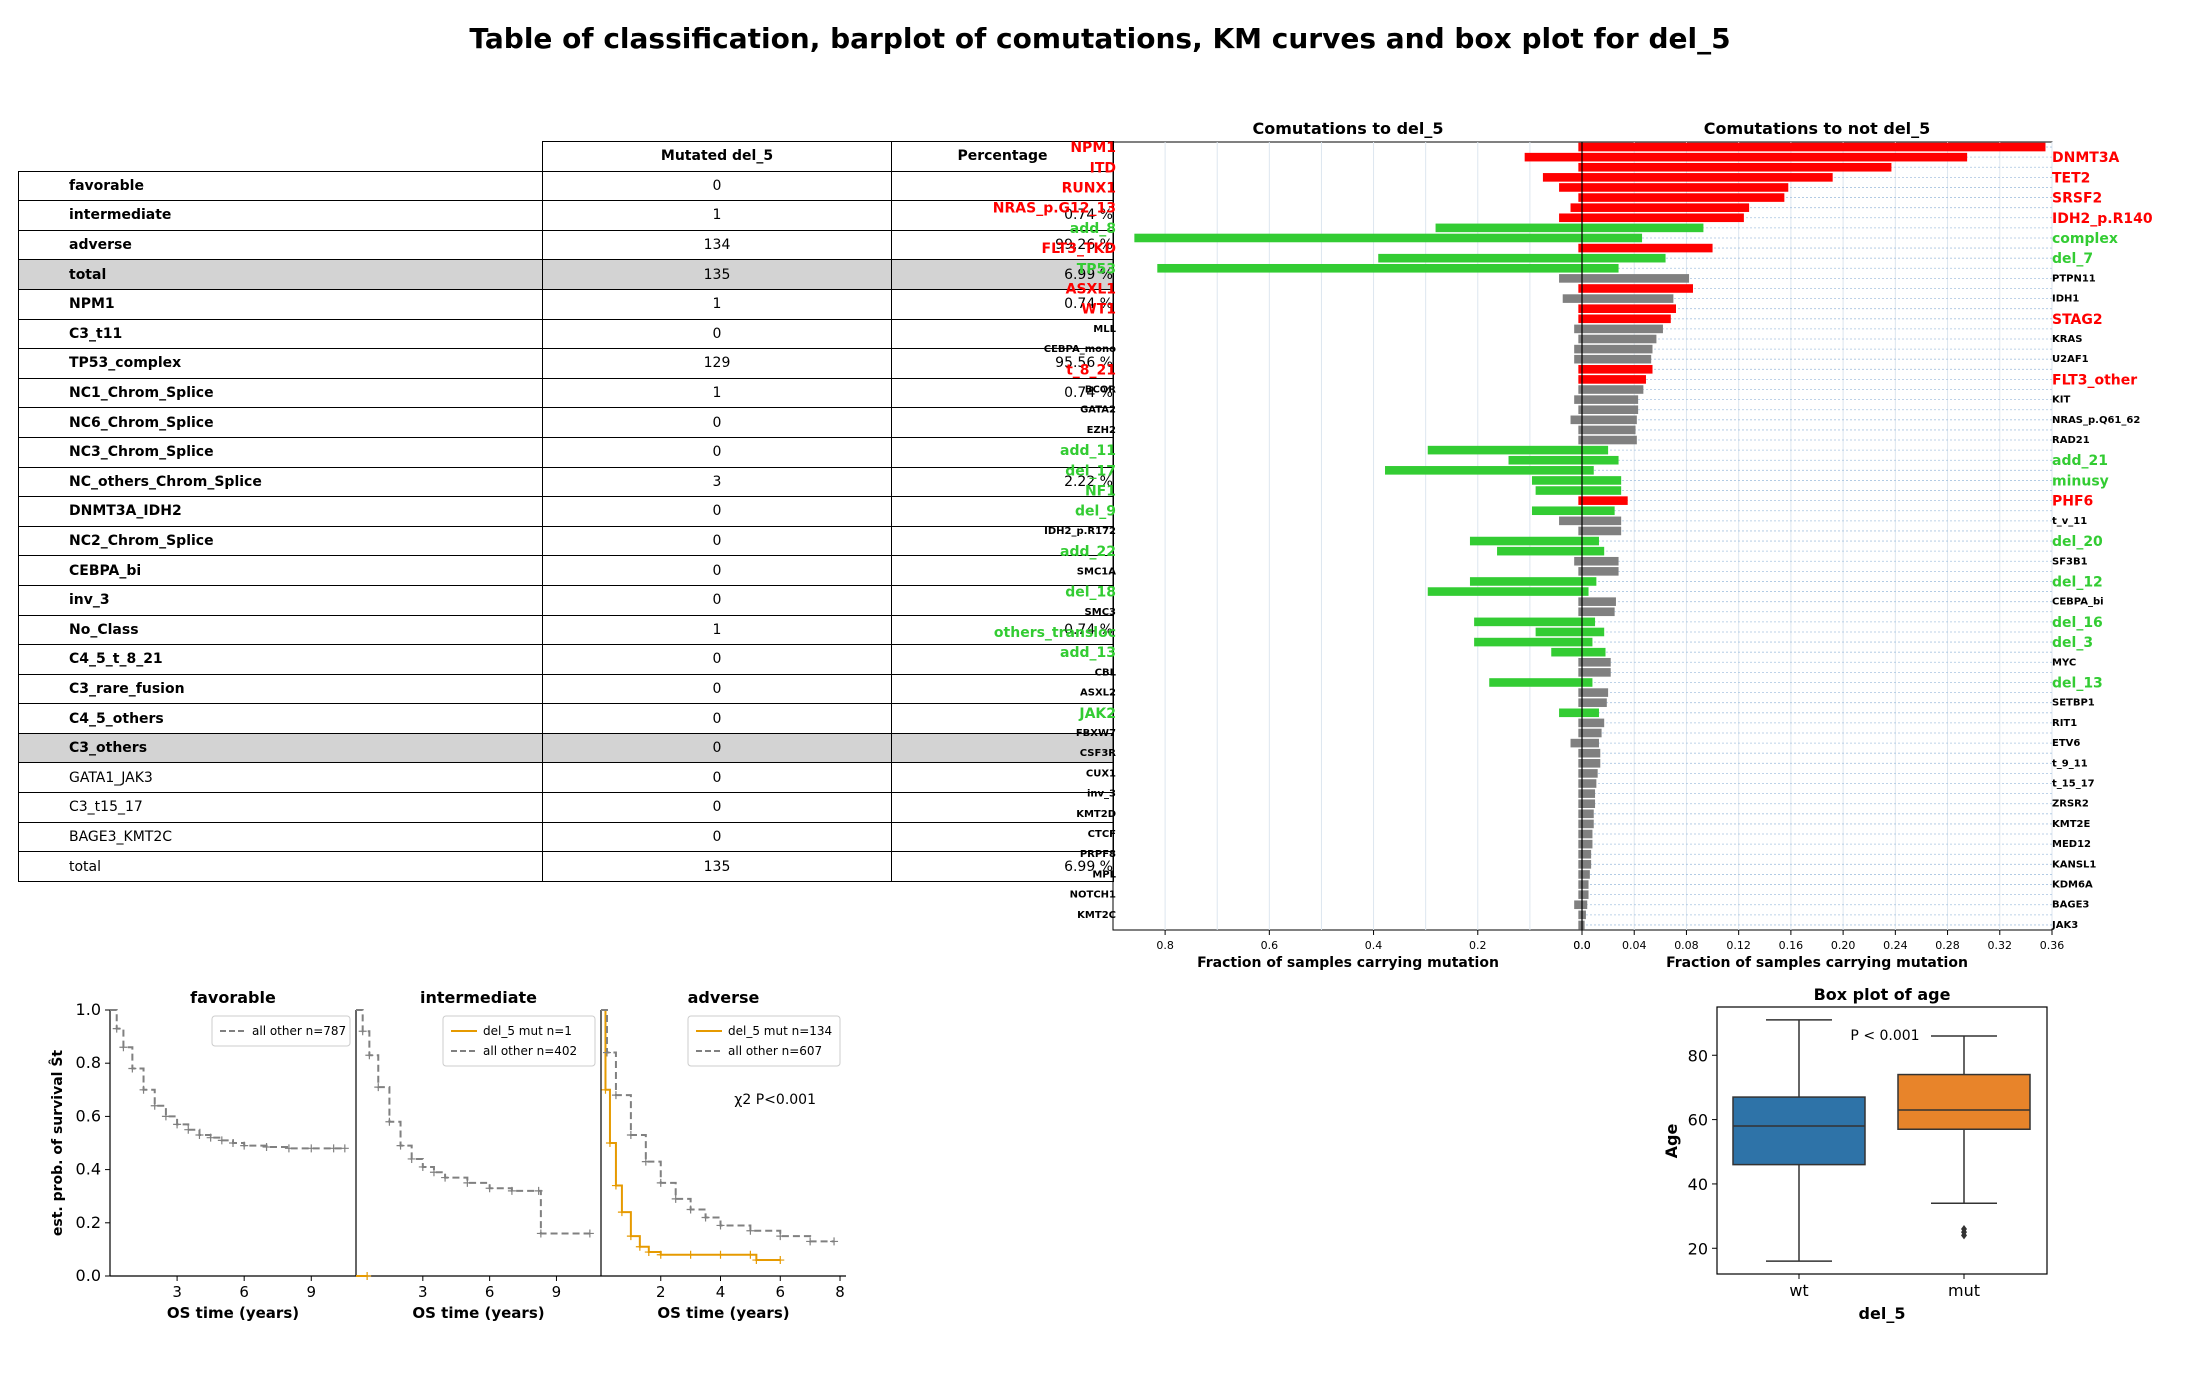  What do you see at coordinates (280, 245) in the screenshot?
I see `row-name-cell: adverse` at bounding box center [280, 245].